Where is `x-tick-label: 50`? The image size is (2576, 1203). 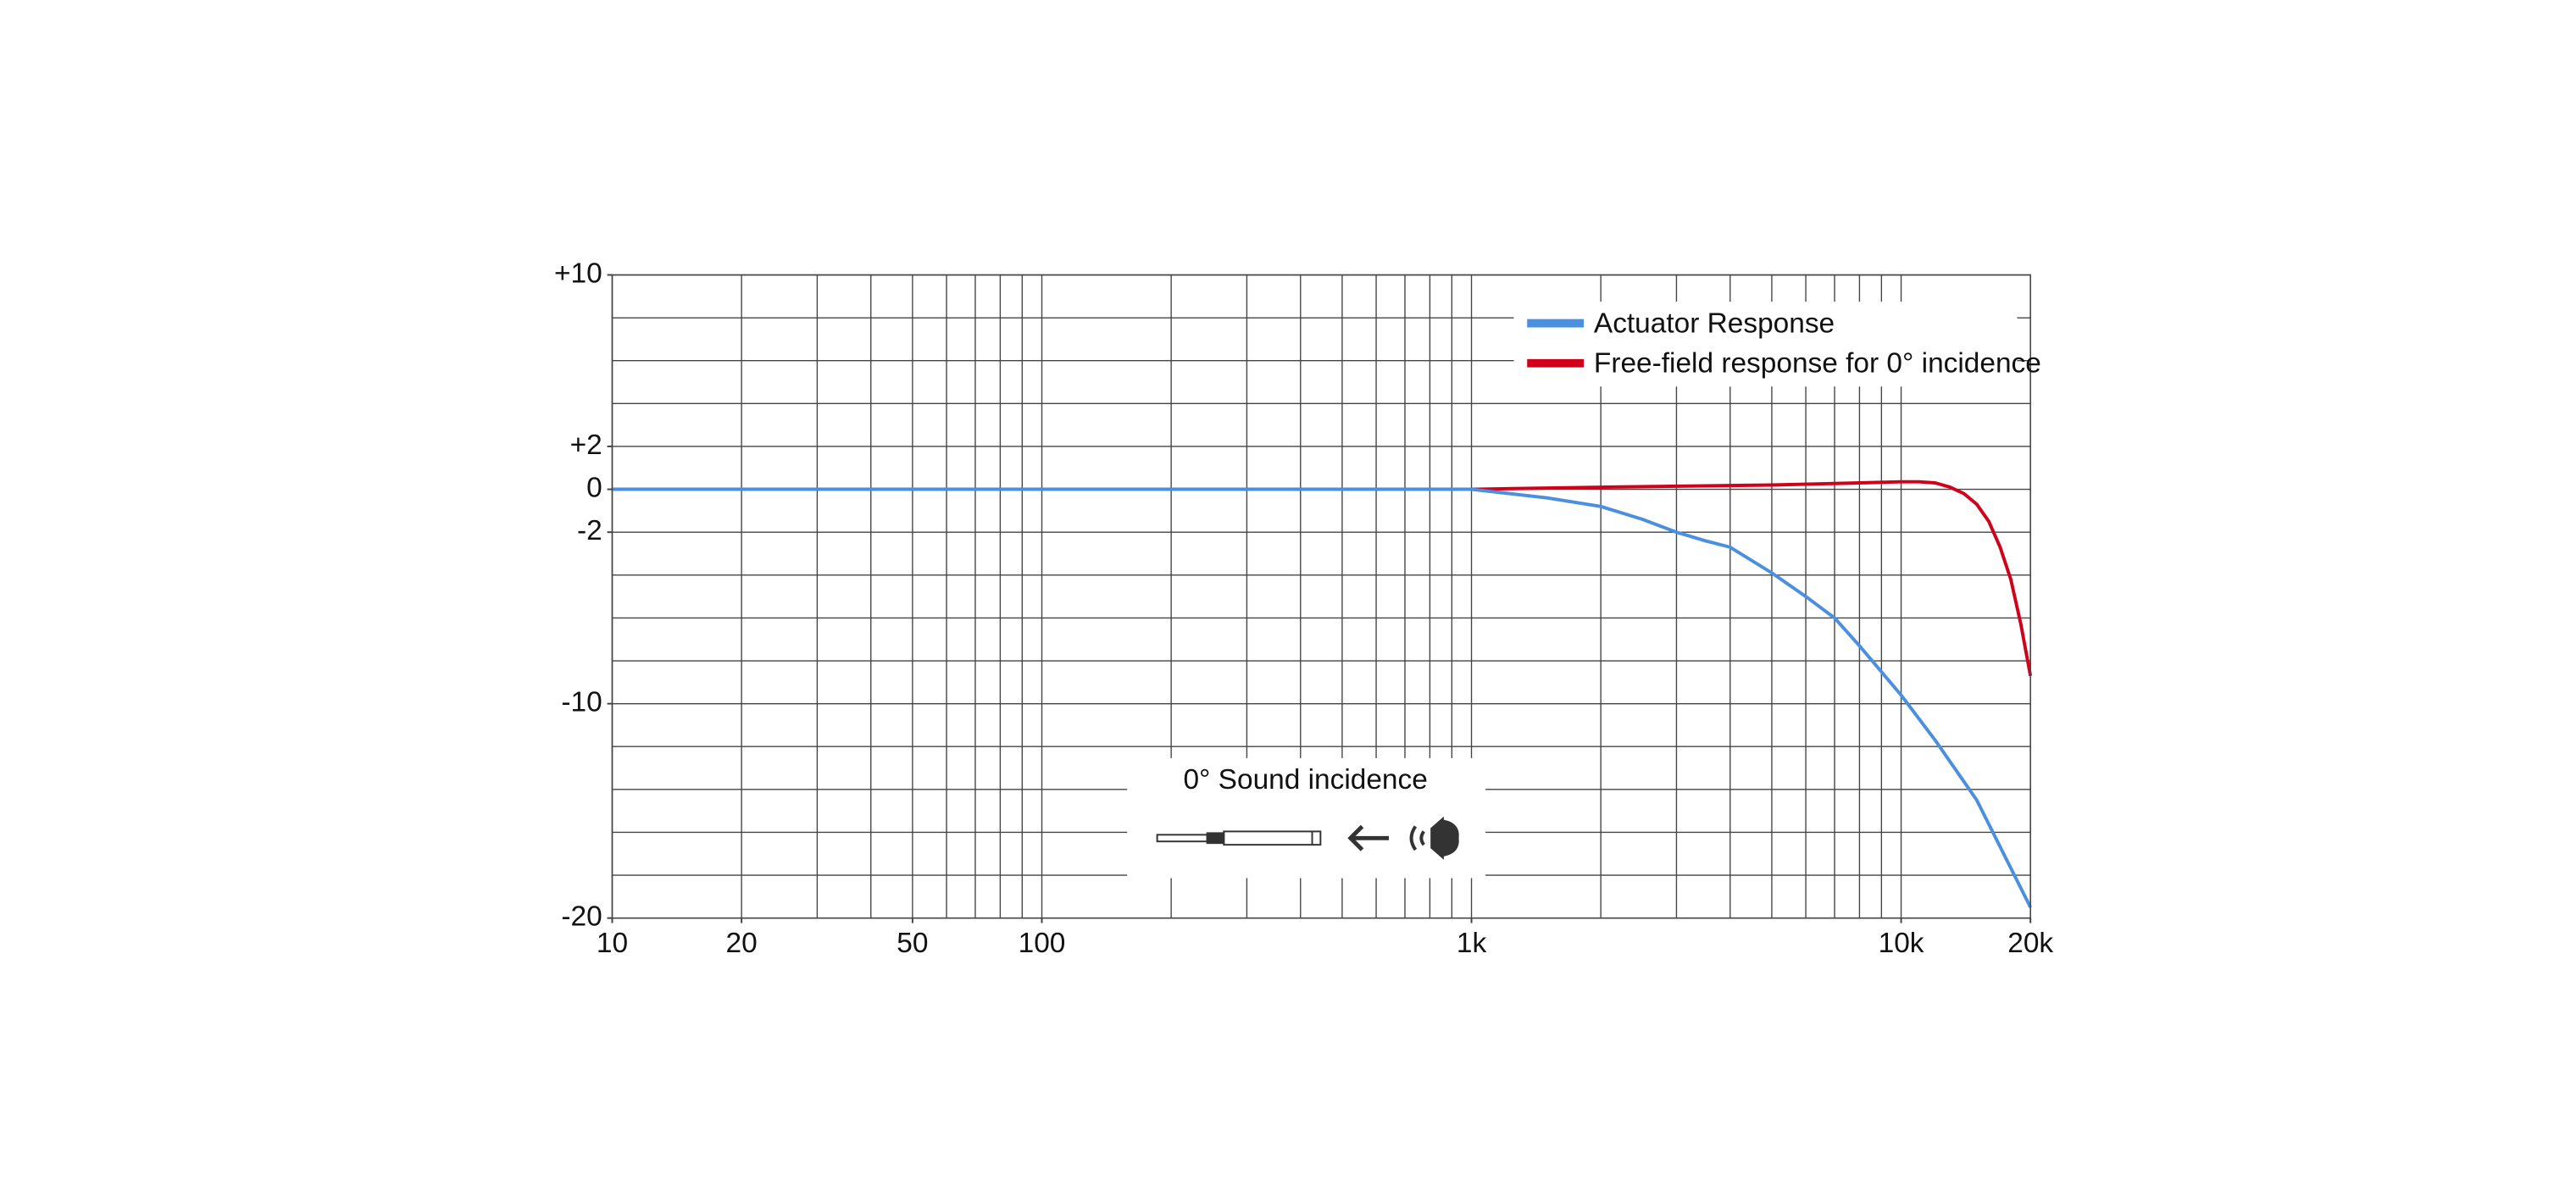 x-tick-label: 50 is located at coordinates (912, 943).